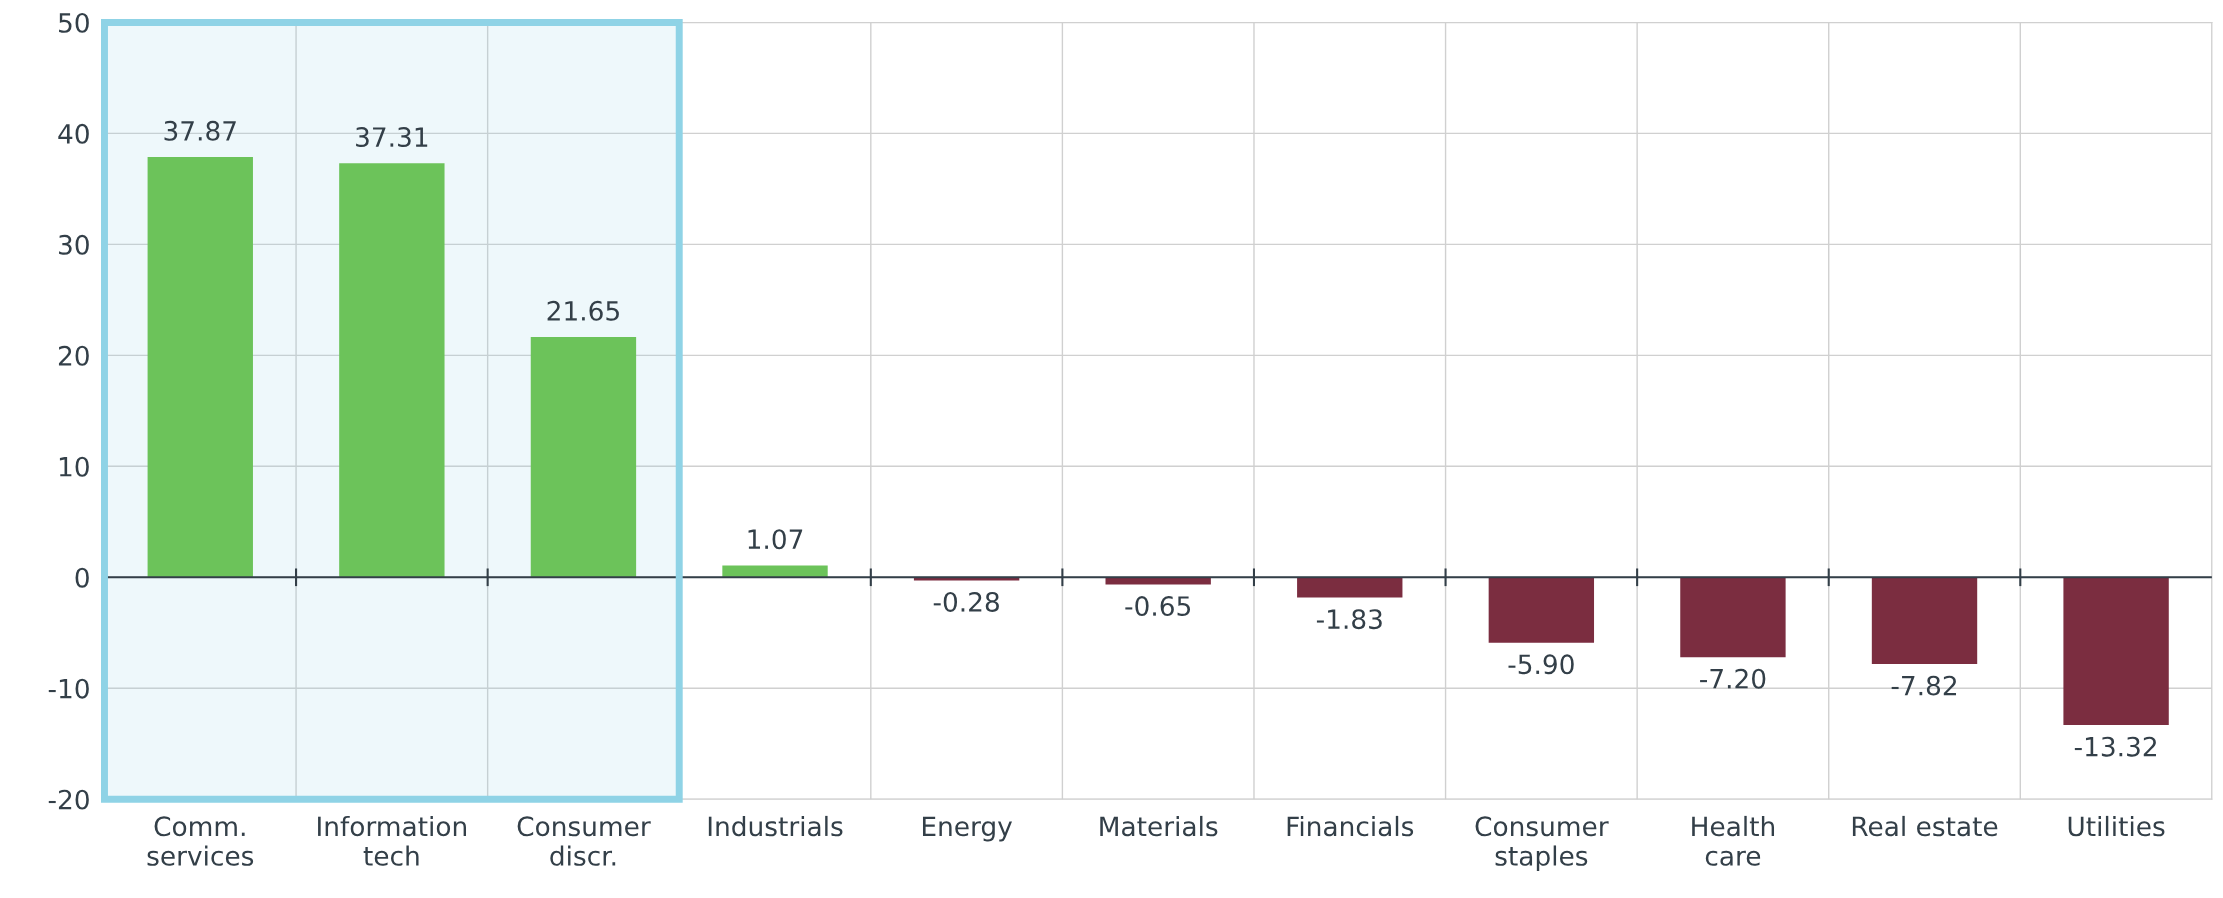  I want to click on y-tick-label: 40, so click(73, 133).